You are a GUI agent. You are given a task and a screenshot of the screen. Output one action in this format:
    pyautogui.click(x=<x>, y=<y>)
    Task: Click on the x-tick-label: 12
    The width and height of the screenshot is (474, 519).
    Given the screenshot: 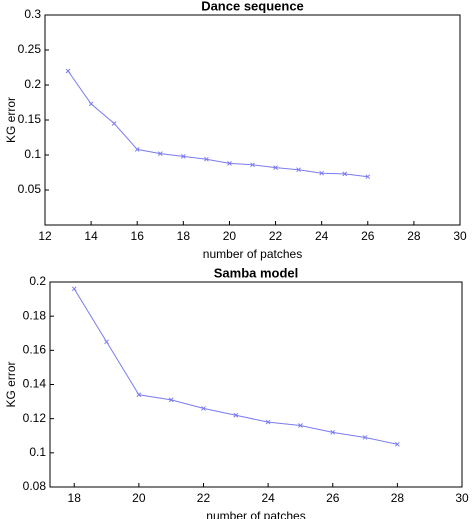 What is the action you would take?
    pyautogui.click(x=45, y=236)
    